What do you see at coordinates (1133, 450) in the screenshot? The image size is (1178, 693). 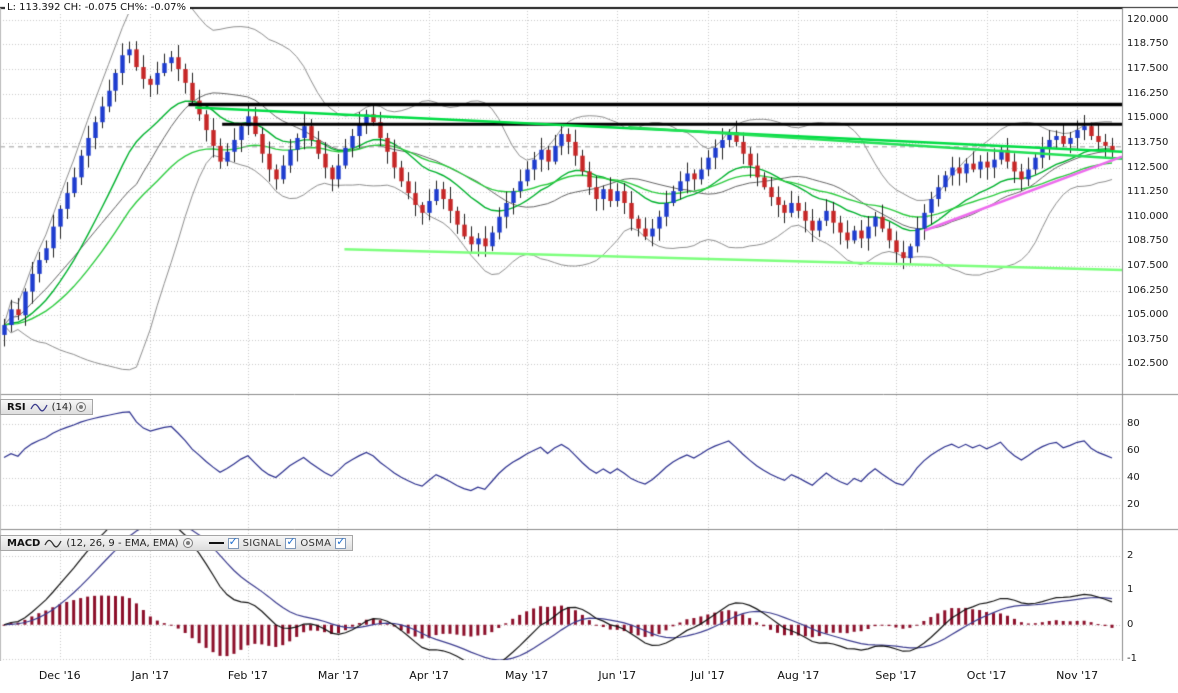 I see `rsi-axis-tick: 60` at bounding box center [1133, 450].